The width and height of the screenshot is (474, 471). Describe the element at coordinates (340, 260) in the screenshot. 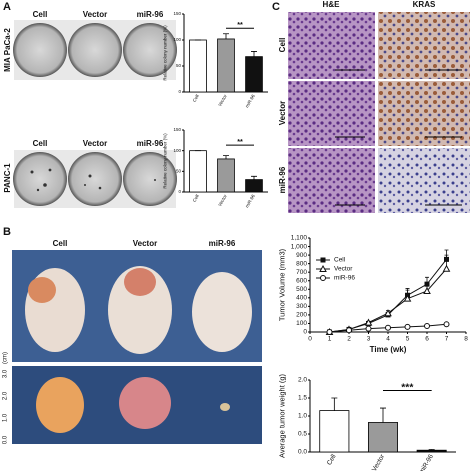

I see `legend-label: Cell` at that location.